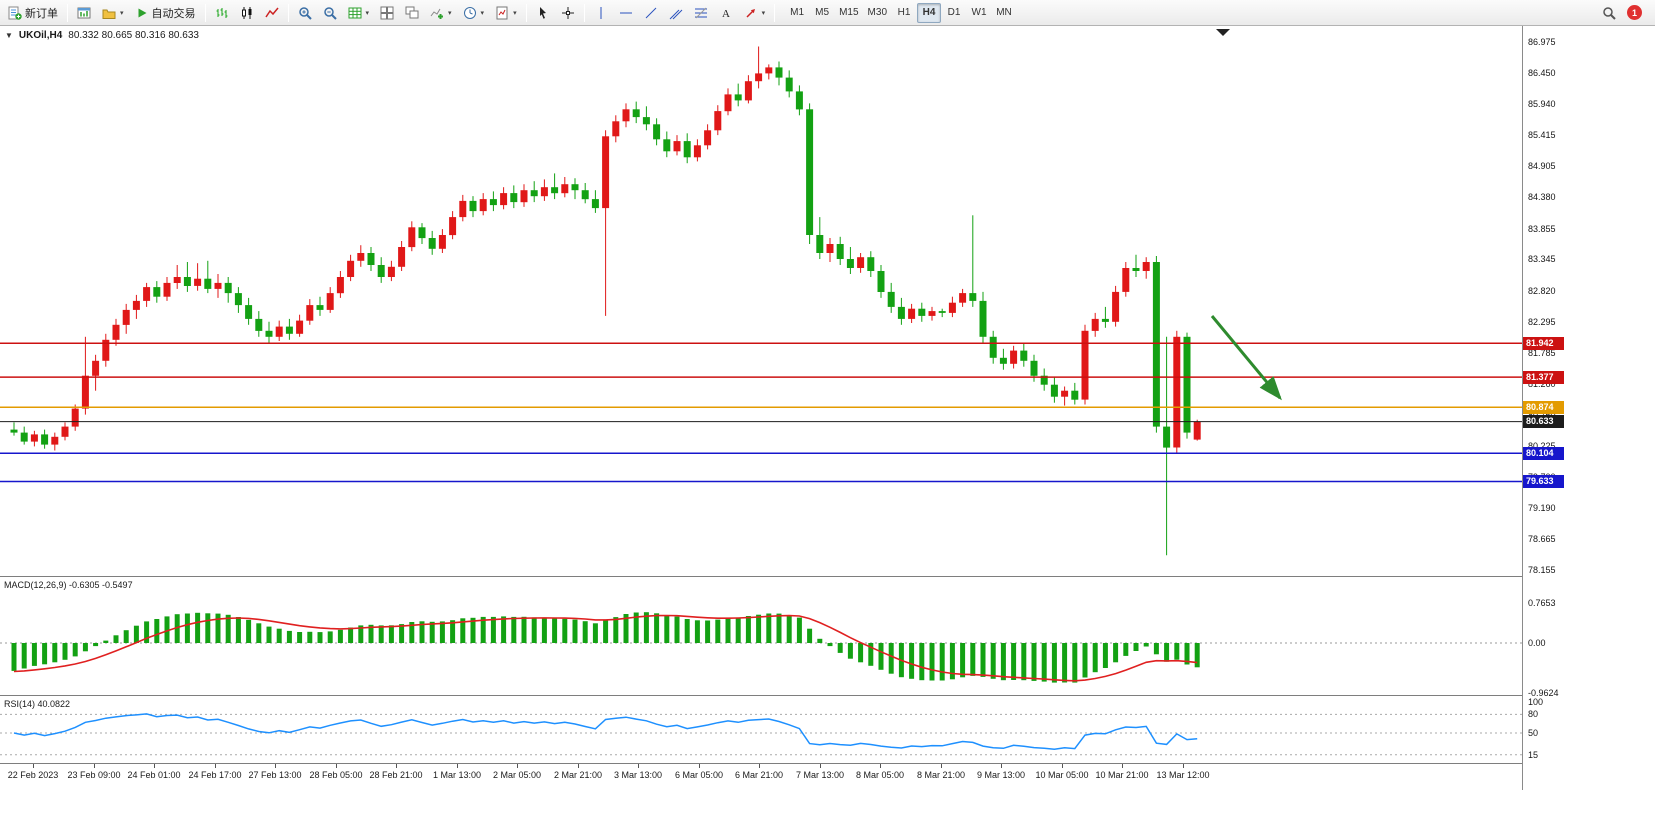  What do you see at coordinates (387, 13) in the screenshot?
I see `tile-windows-button` at bounding box center [387, 13].